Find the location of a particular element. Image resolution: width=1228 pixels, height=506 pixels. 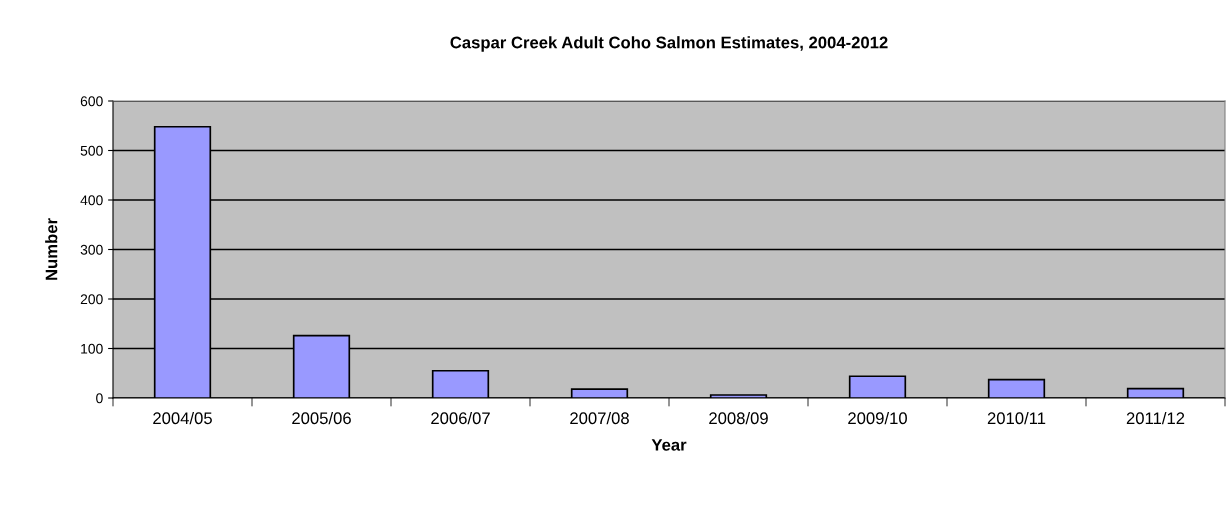

x-tick-label: 2007/08 is located at coordinates (599, 418).